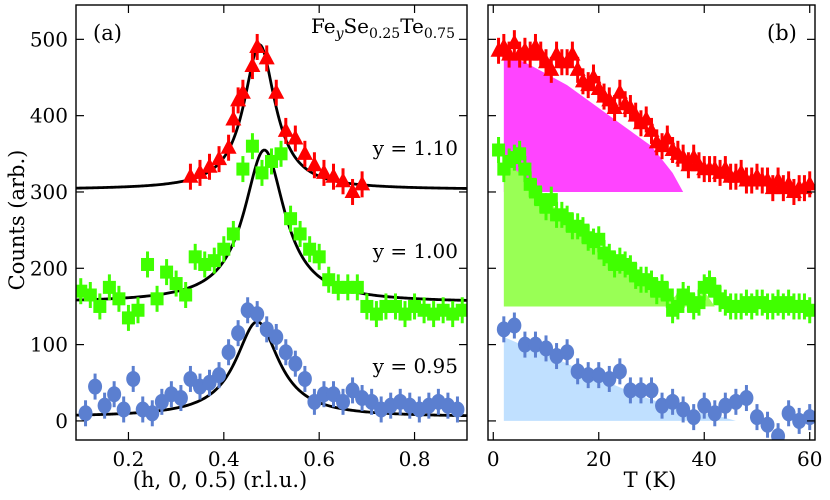 Image resolution: width=830 pixels, height=500 pixels. What do you see at coordinates (49, 268) in the screenshot?
I see `y-tick-label: 200` at bounding box center [49, 268].